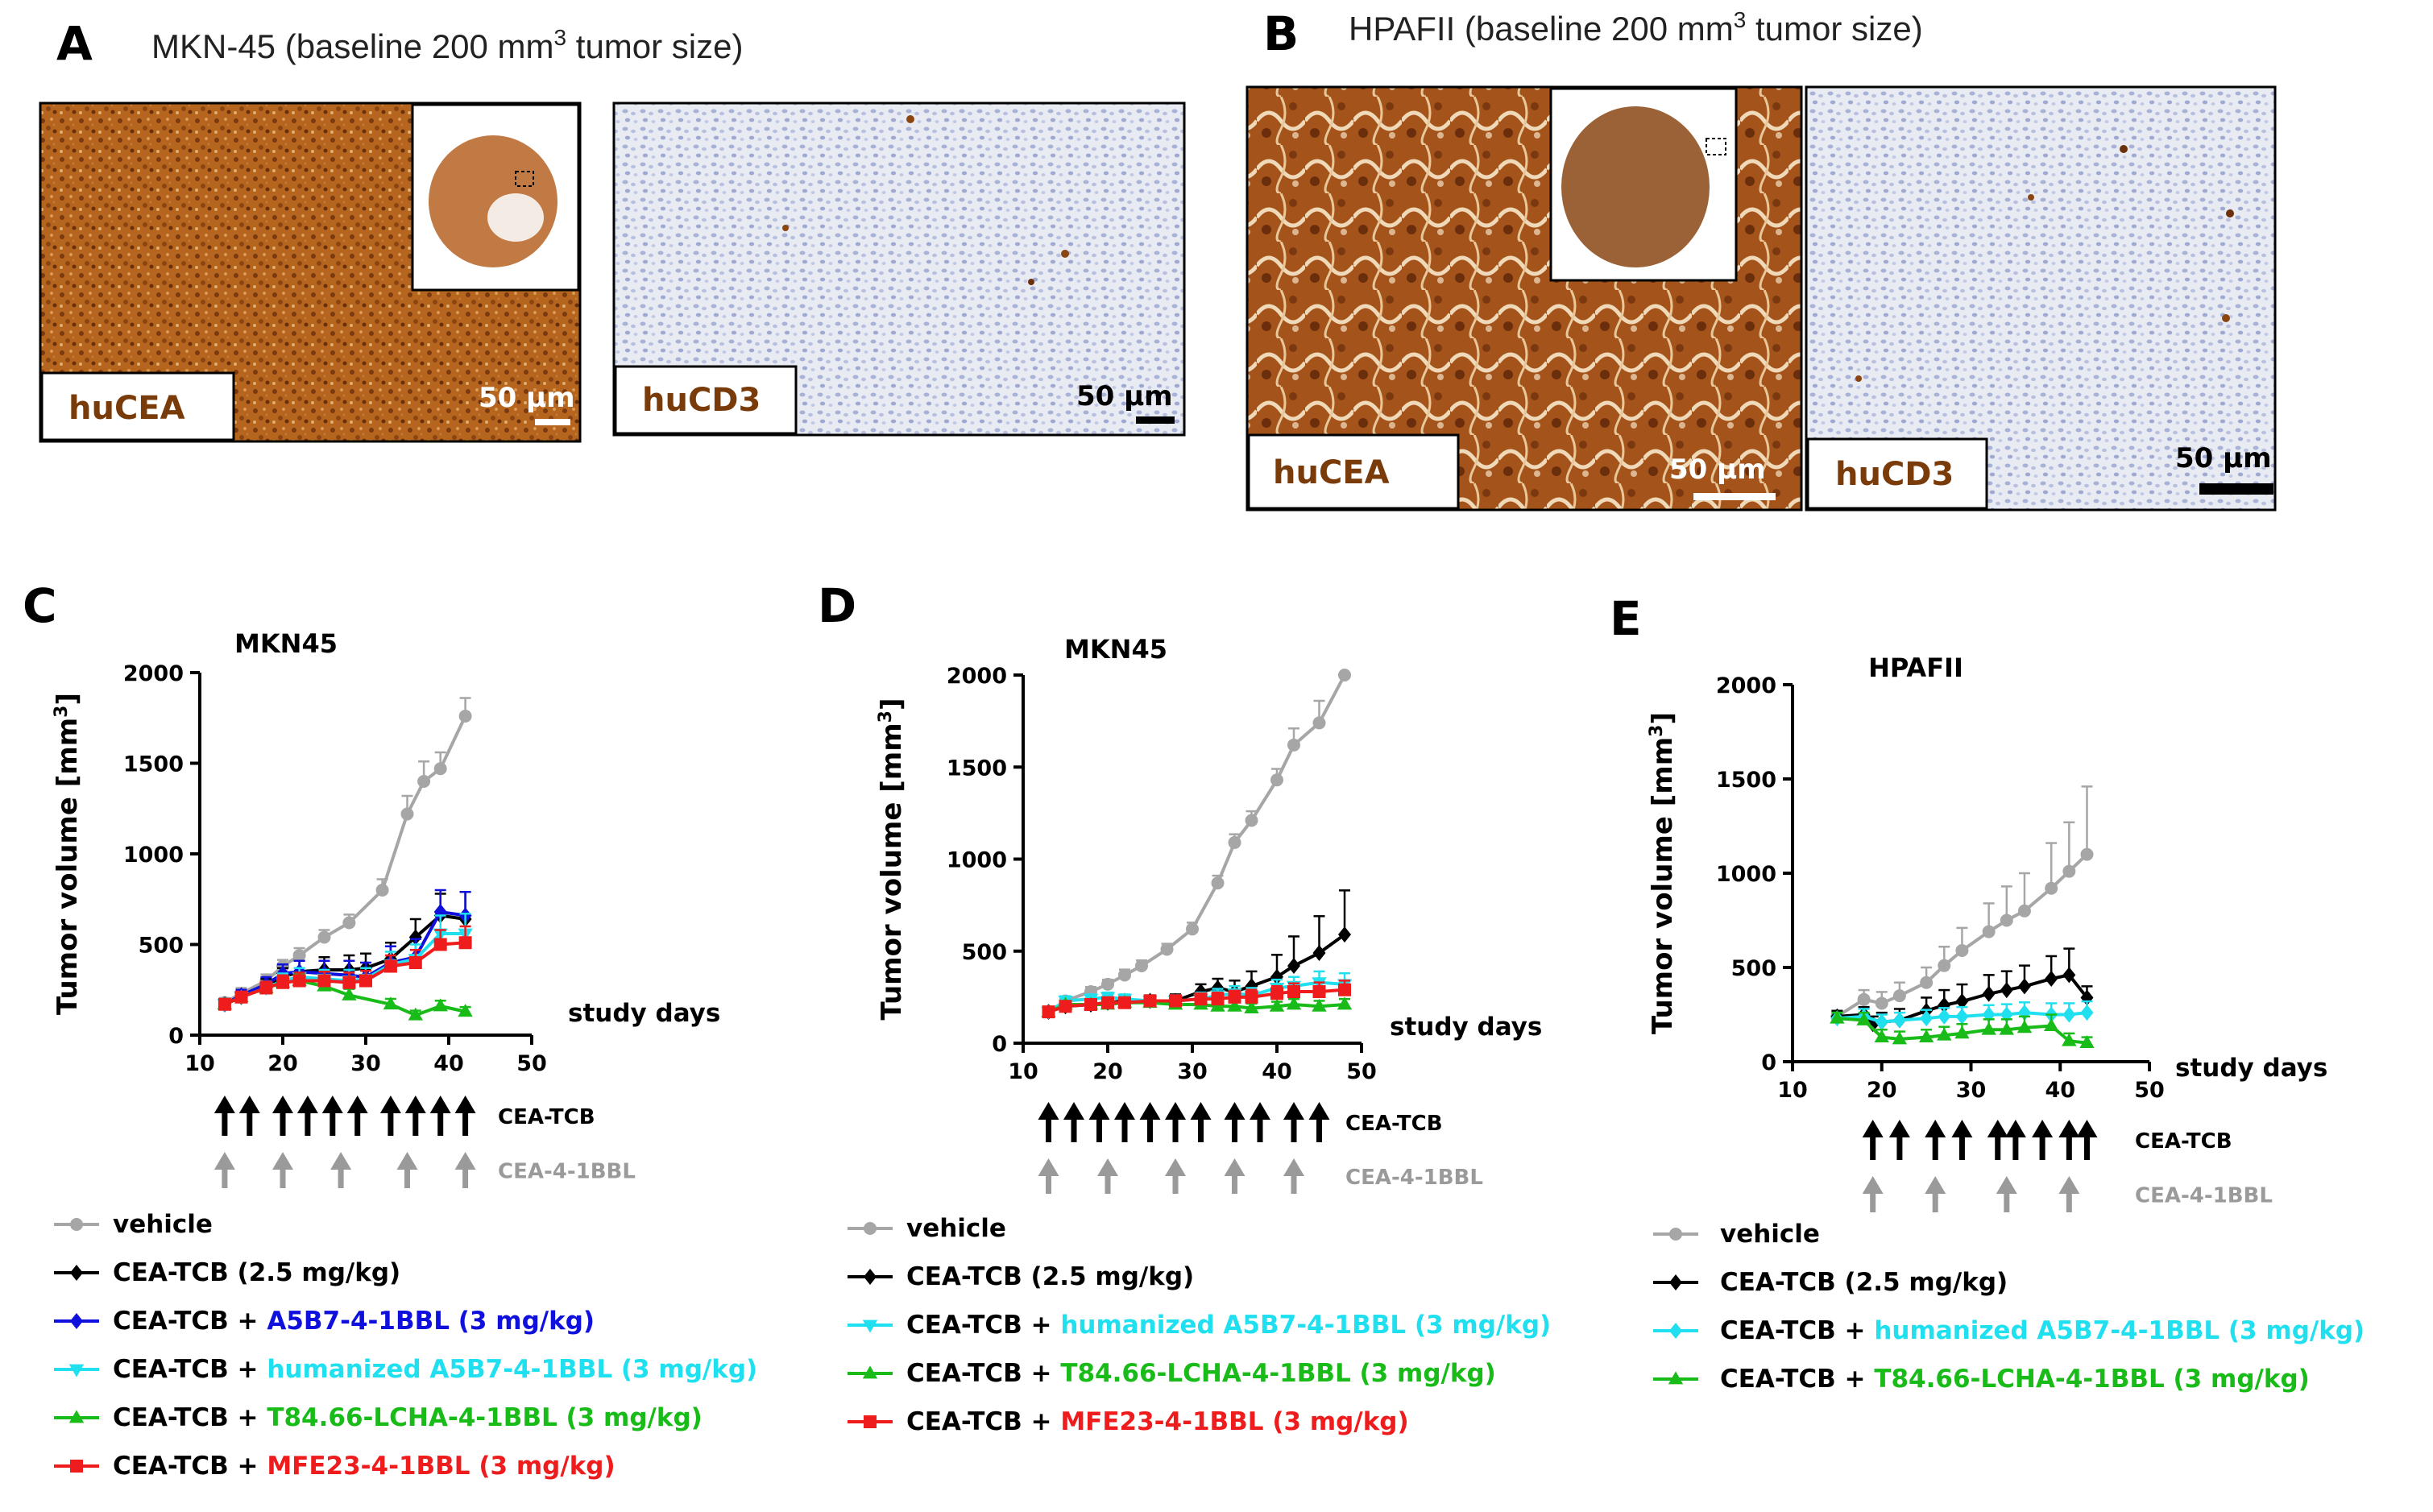  I want to click on legend-item-t84: CEA-TCB + T84.66-LCHA-4-1BBL (3 mg/kg), so click(1982, 1380).